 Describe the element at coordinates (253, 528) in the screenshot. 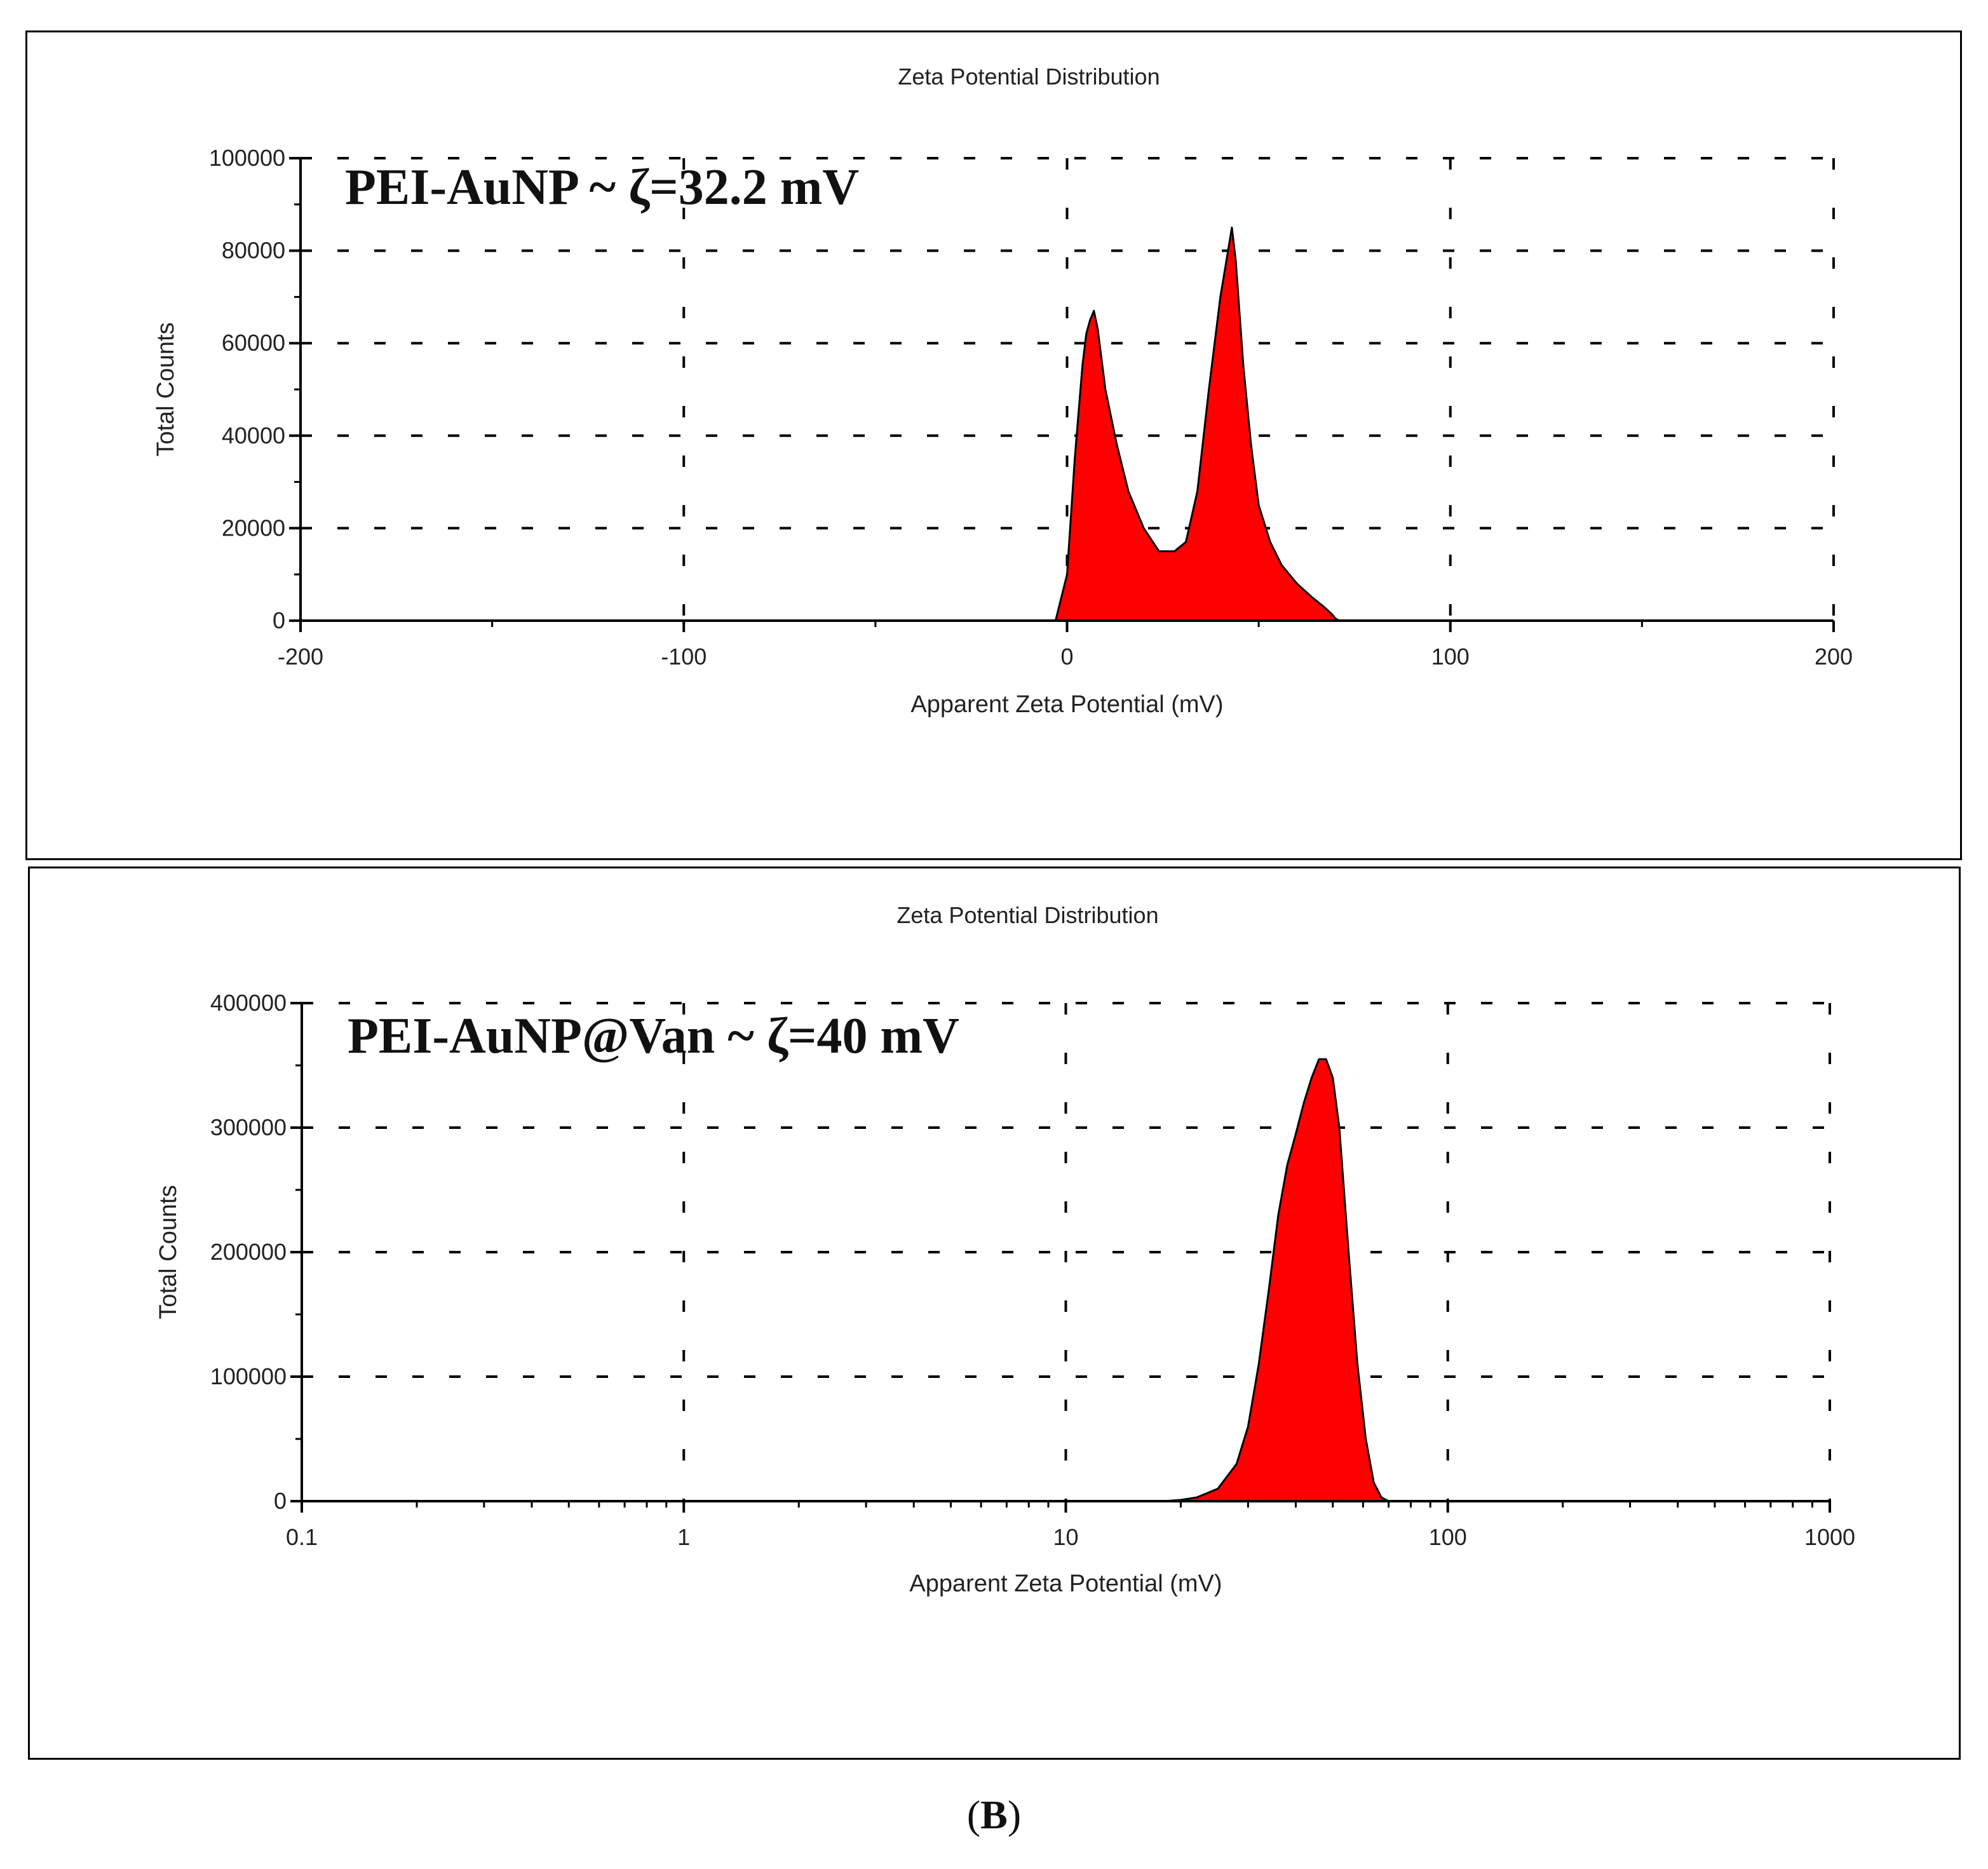

I see `y-tick-label: 20000` at that location.